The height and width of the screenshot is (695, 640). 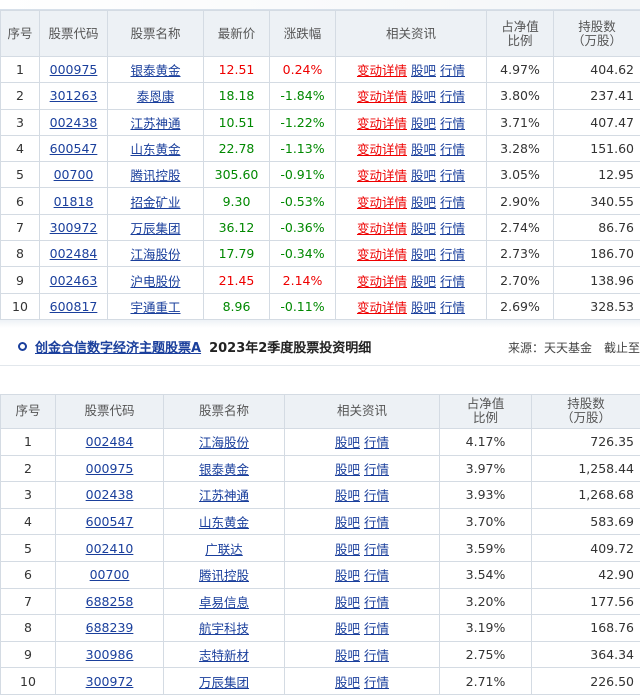 What do you see at coordinates (74, 95) in the screenshot?
I see `stock-code-link: 301263` at bounding box center [74, 95].